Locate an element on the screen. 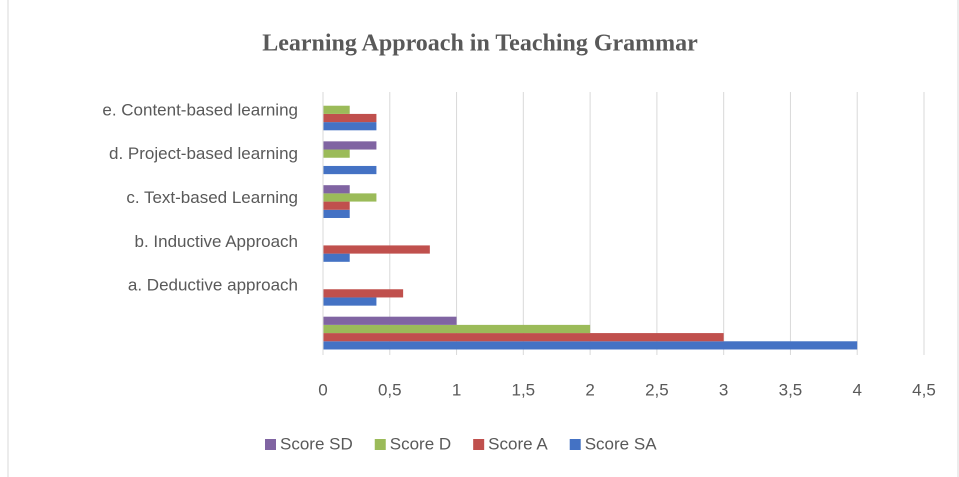  x-tick-label: 0 is located at coordinates (322, 389).